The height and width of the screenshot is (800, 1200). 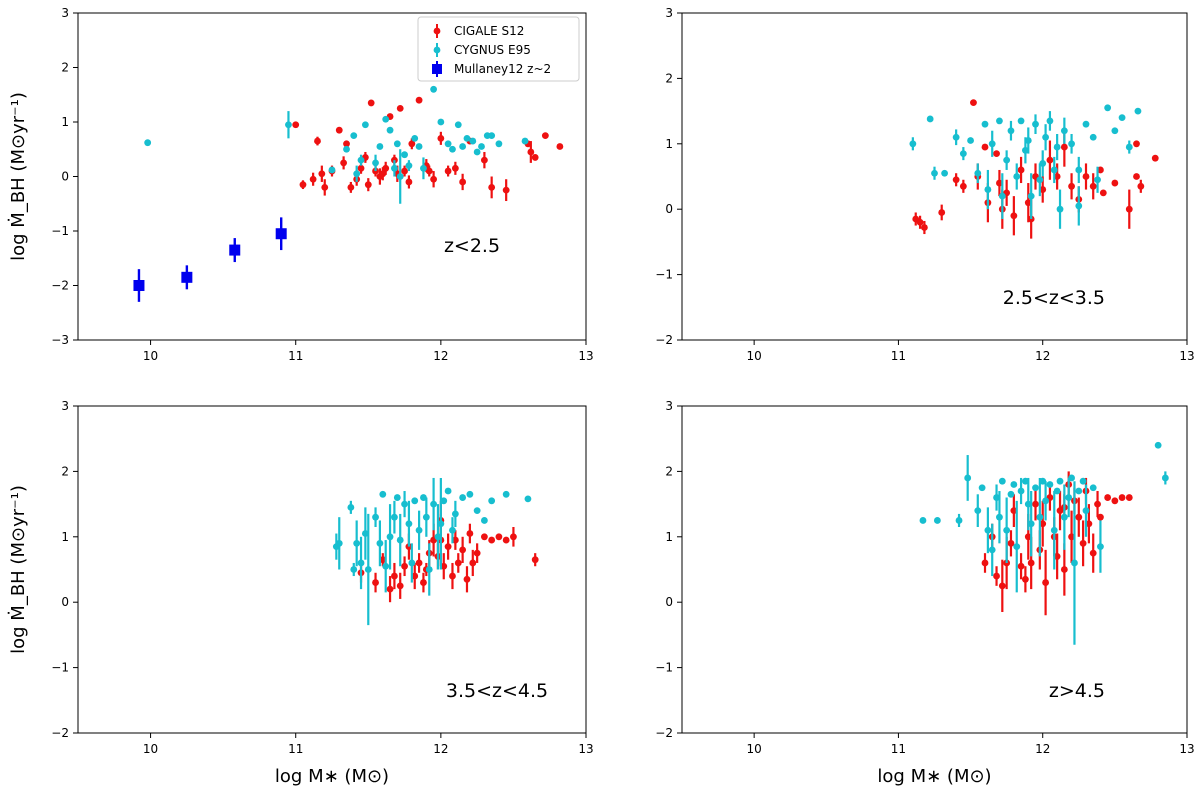 I want to click on y-tick-label: 3, so click(x=669, y=406).